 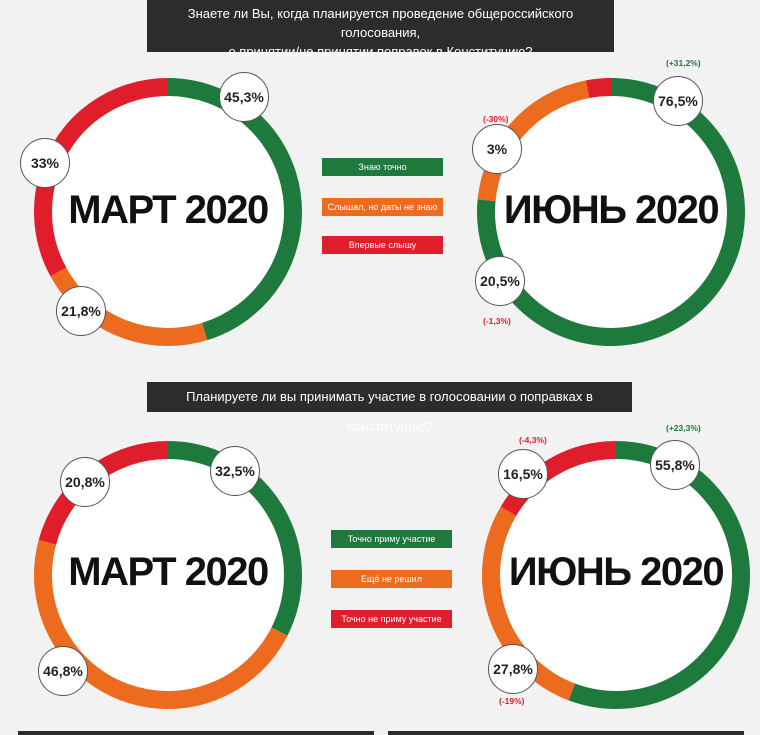 What do you see at coordinates (63, 671) in the screenshot?
I see `chart-3-value-label-2: 46,8%` at bounding box center [63, 671].